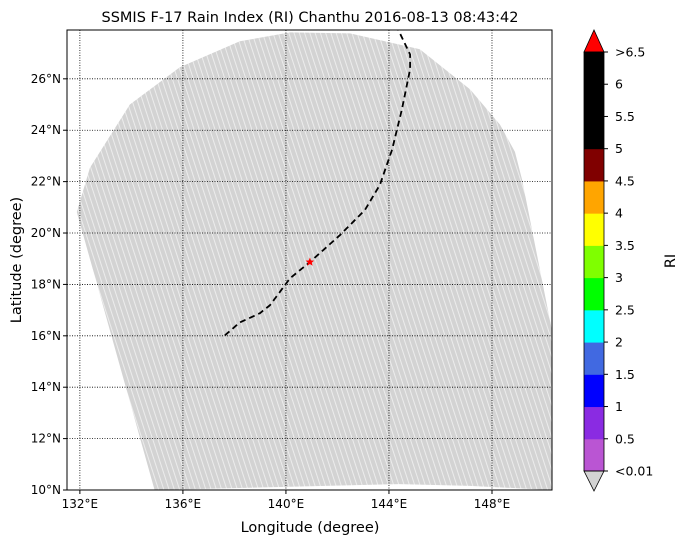 The width and height of the screenshot is (687, 545). What do you see at coordinates (619, 342) in the screenshot?
I see `colorbar-tick-label: 2` at bounding box center [619, 342].